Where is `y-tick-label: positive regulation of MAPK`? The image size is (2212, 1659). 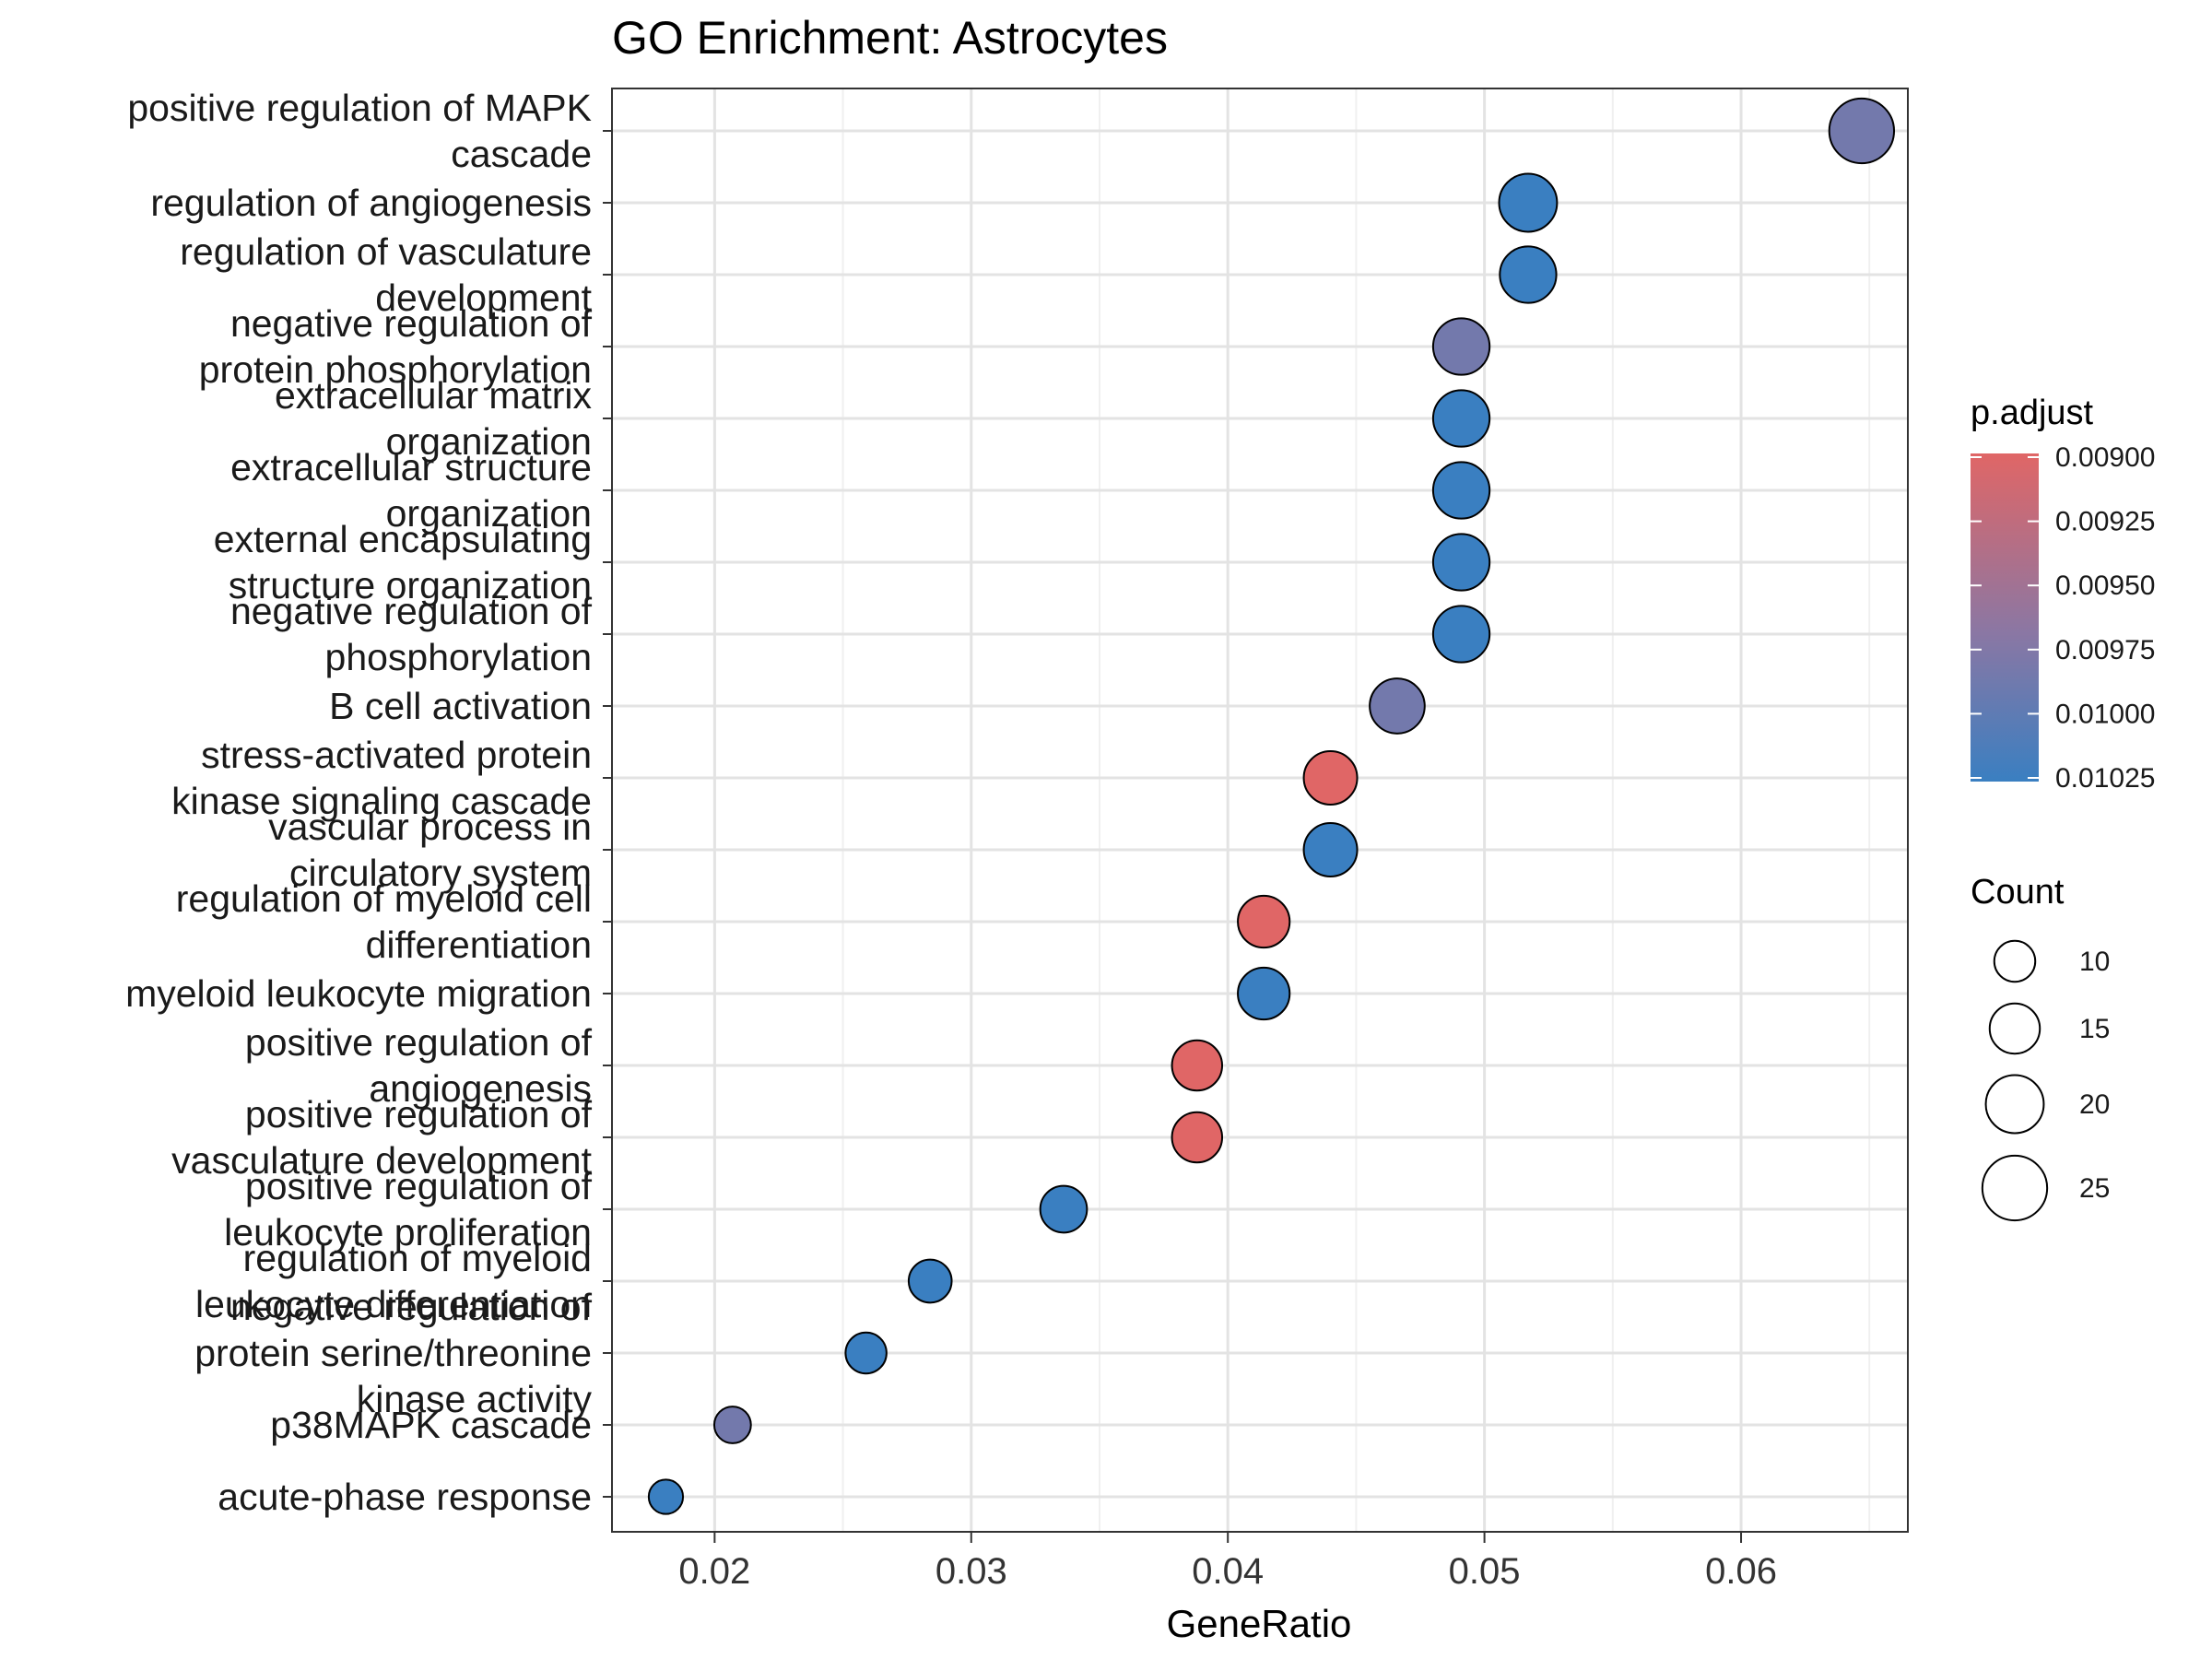
y-tick-label: positive regulation of MAPK is located at coordinates (359, 108).